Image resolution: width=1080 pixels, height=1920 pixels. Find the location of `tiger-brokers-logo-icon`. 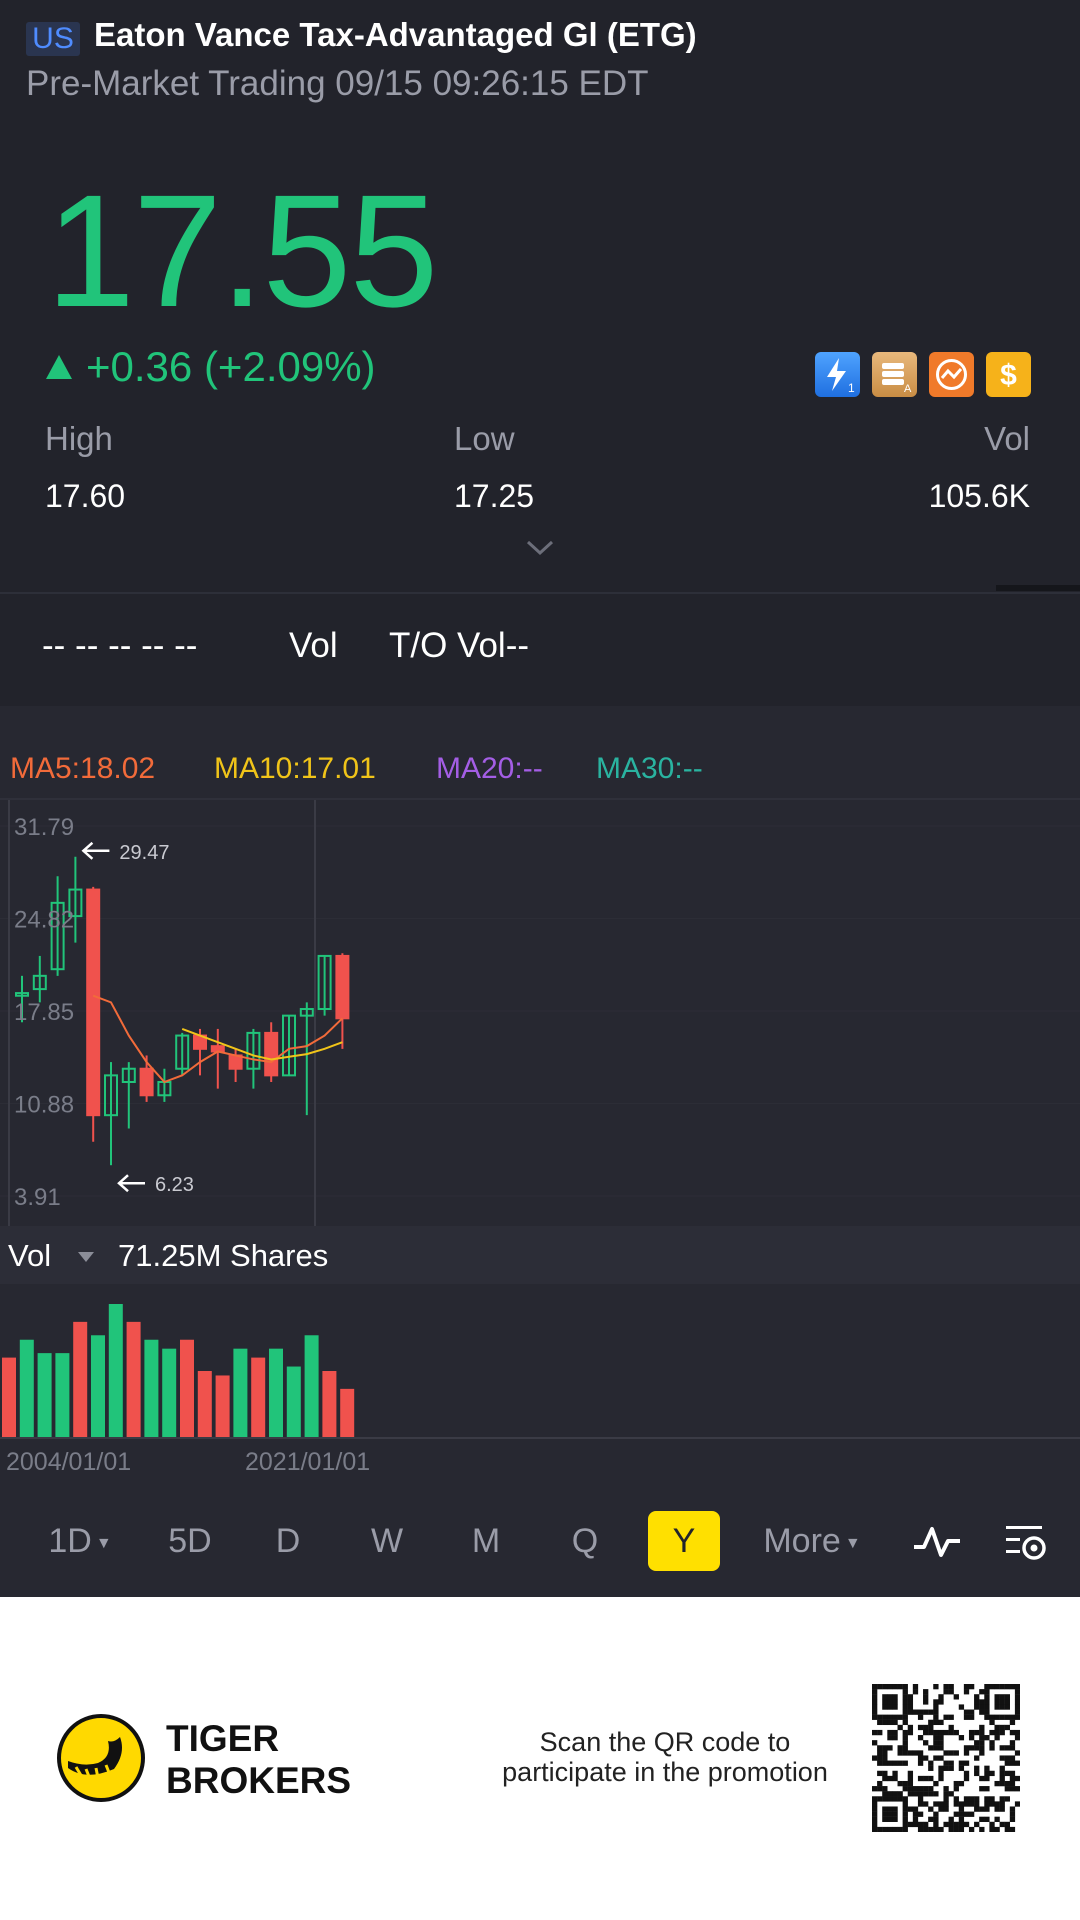

tiger-brokers-logo-icon is located at coordinates (101, 1760).